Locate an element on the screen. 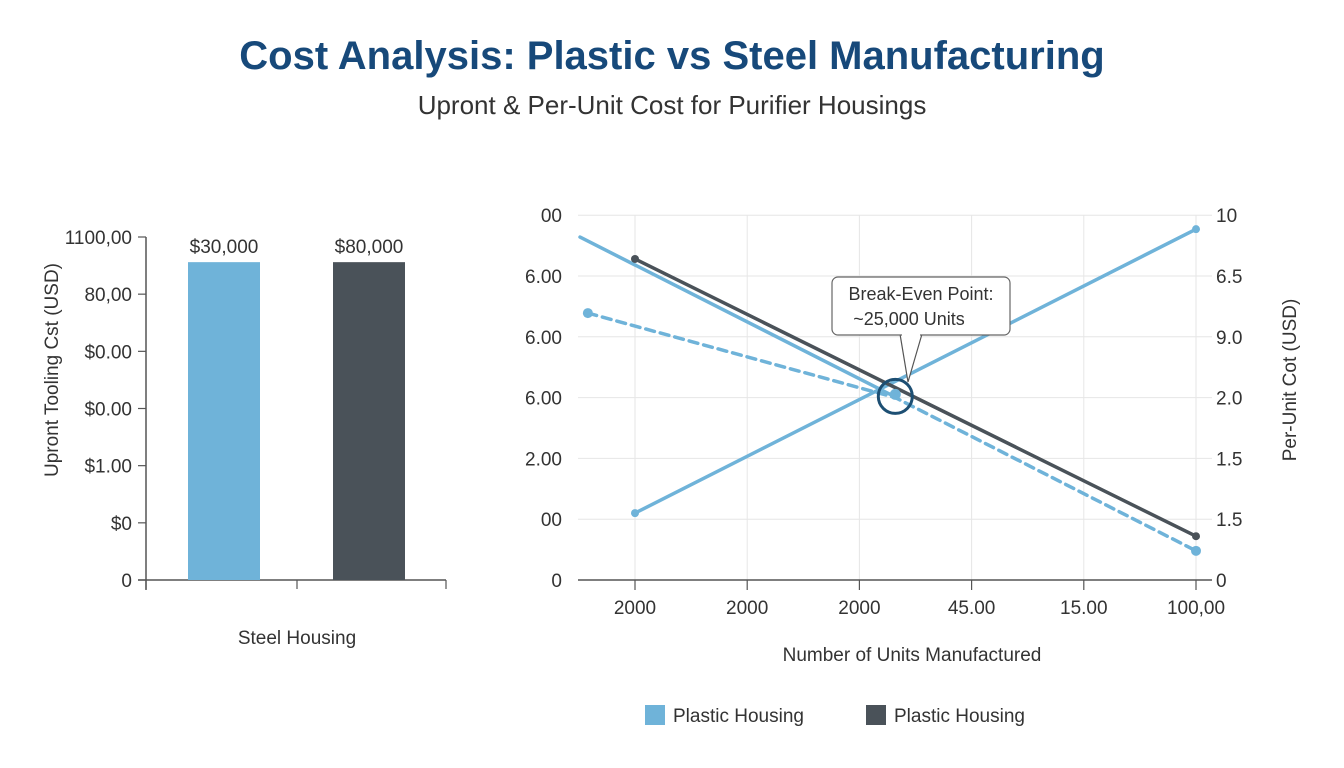  right-y-tick-label: 6.5 is located at coordinates (1229, 277).